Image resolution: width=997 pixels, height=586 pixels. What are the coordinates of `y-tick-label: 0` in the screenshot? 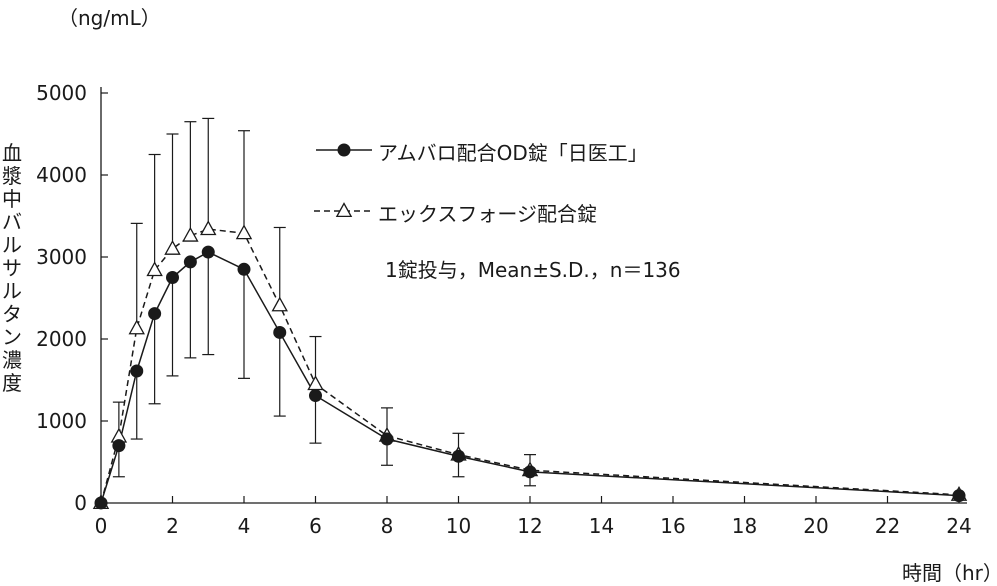 It's located at (80, 503).